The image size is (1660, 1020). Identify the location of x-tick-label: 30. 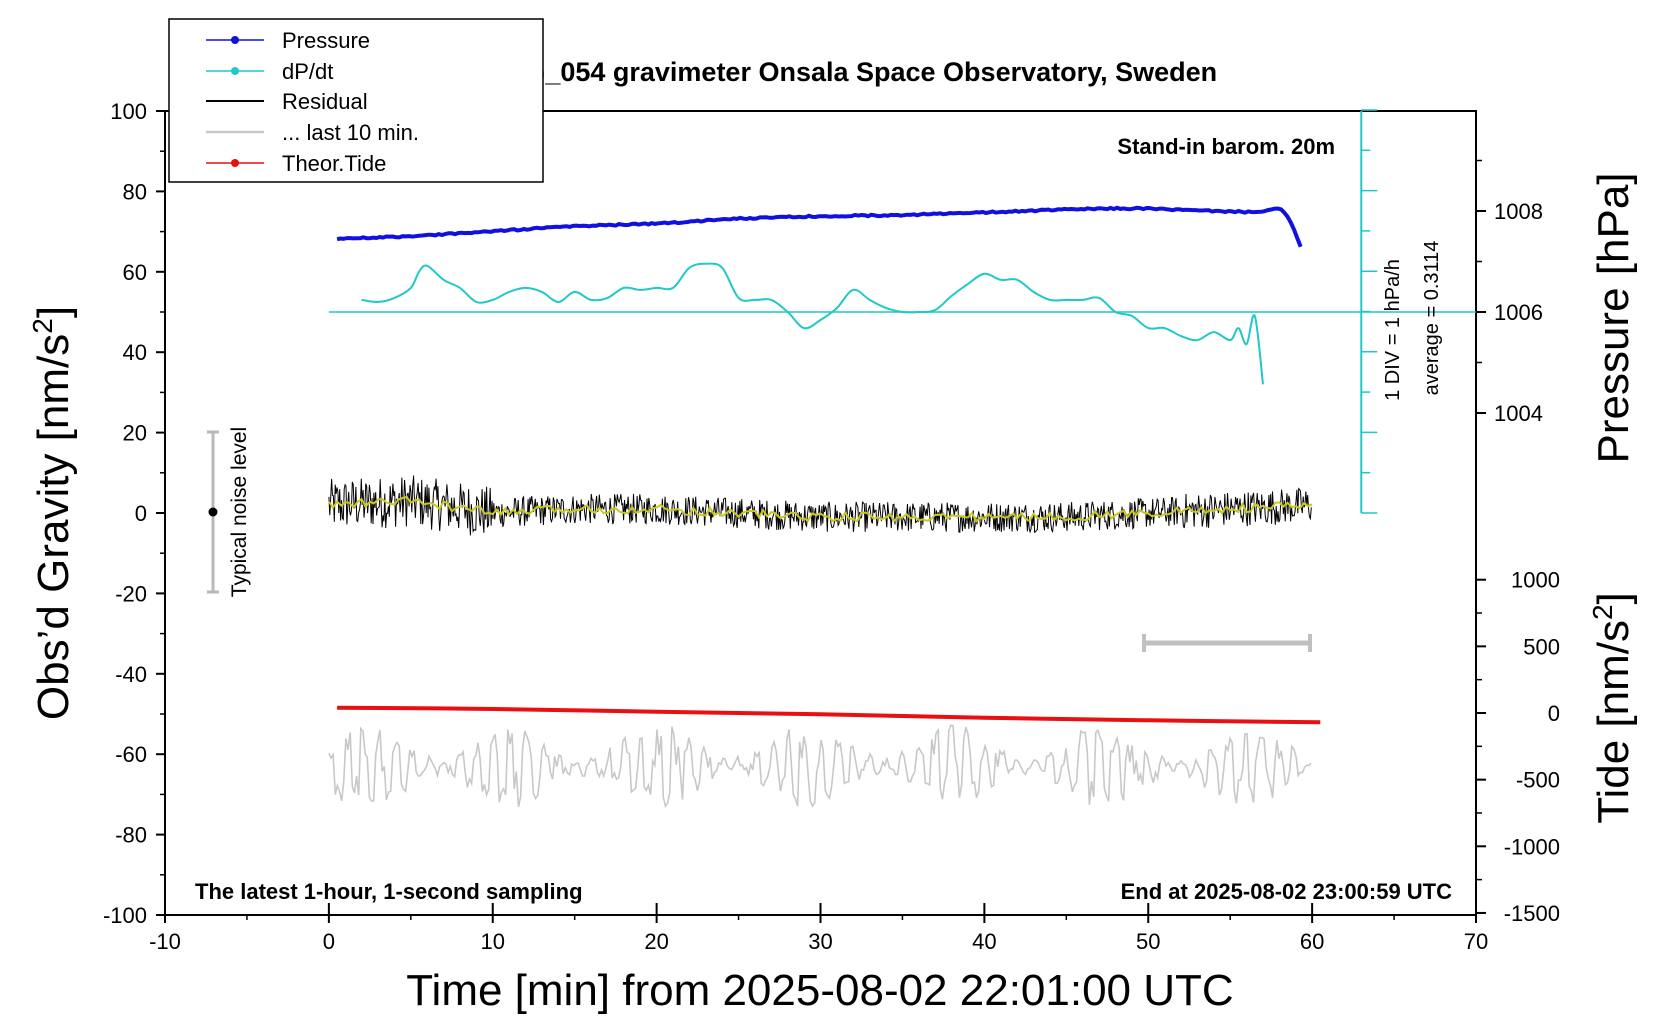
(820, 941).